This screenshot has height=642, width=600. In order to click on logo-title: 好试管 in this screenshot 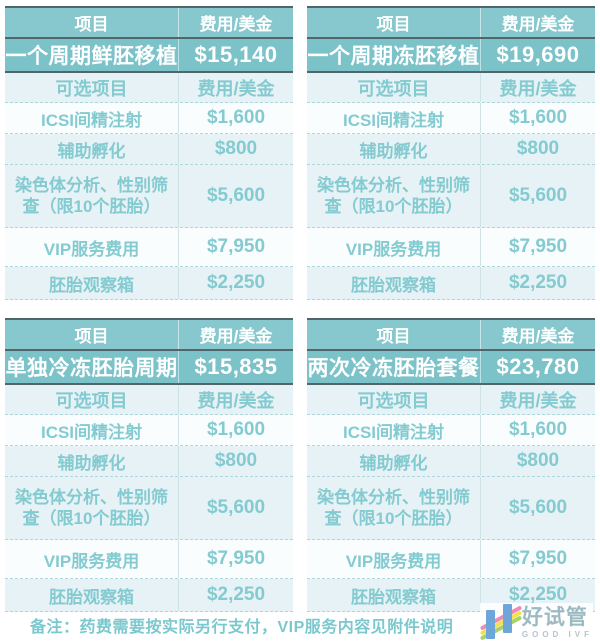, I will do `click(554, 617)`.